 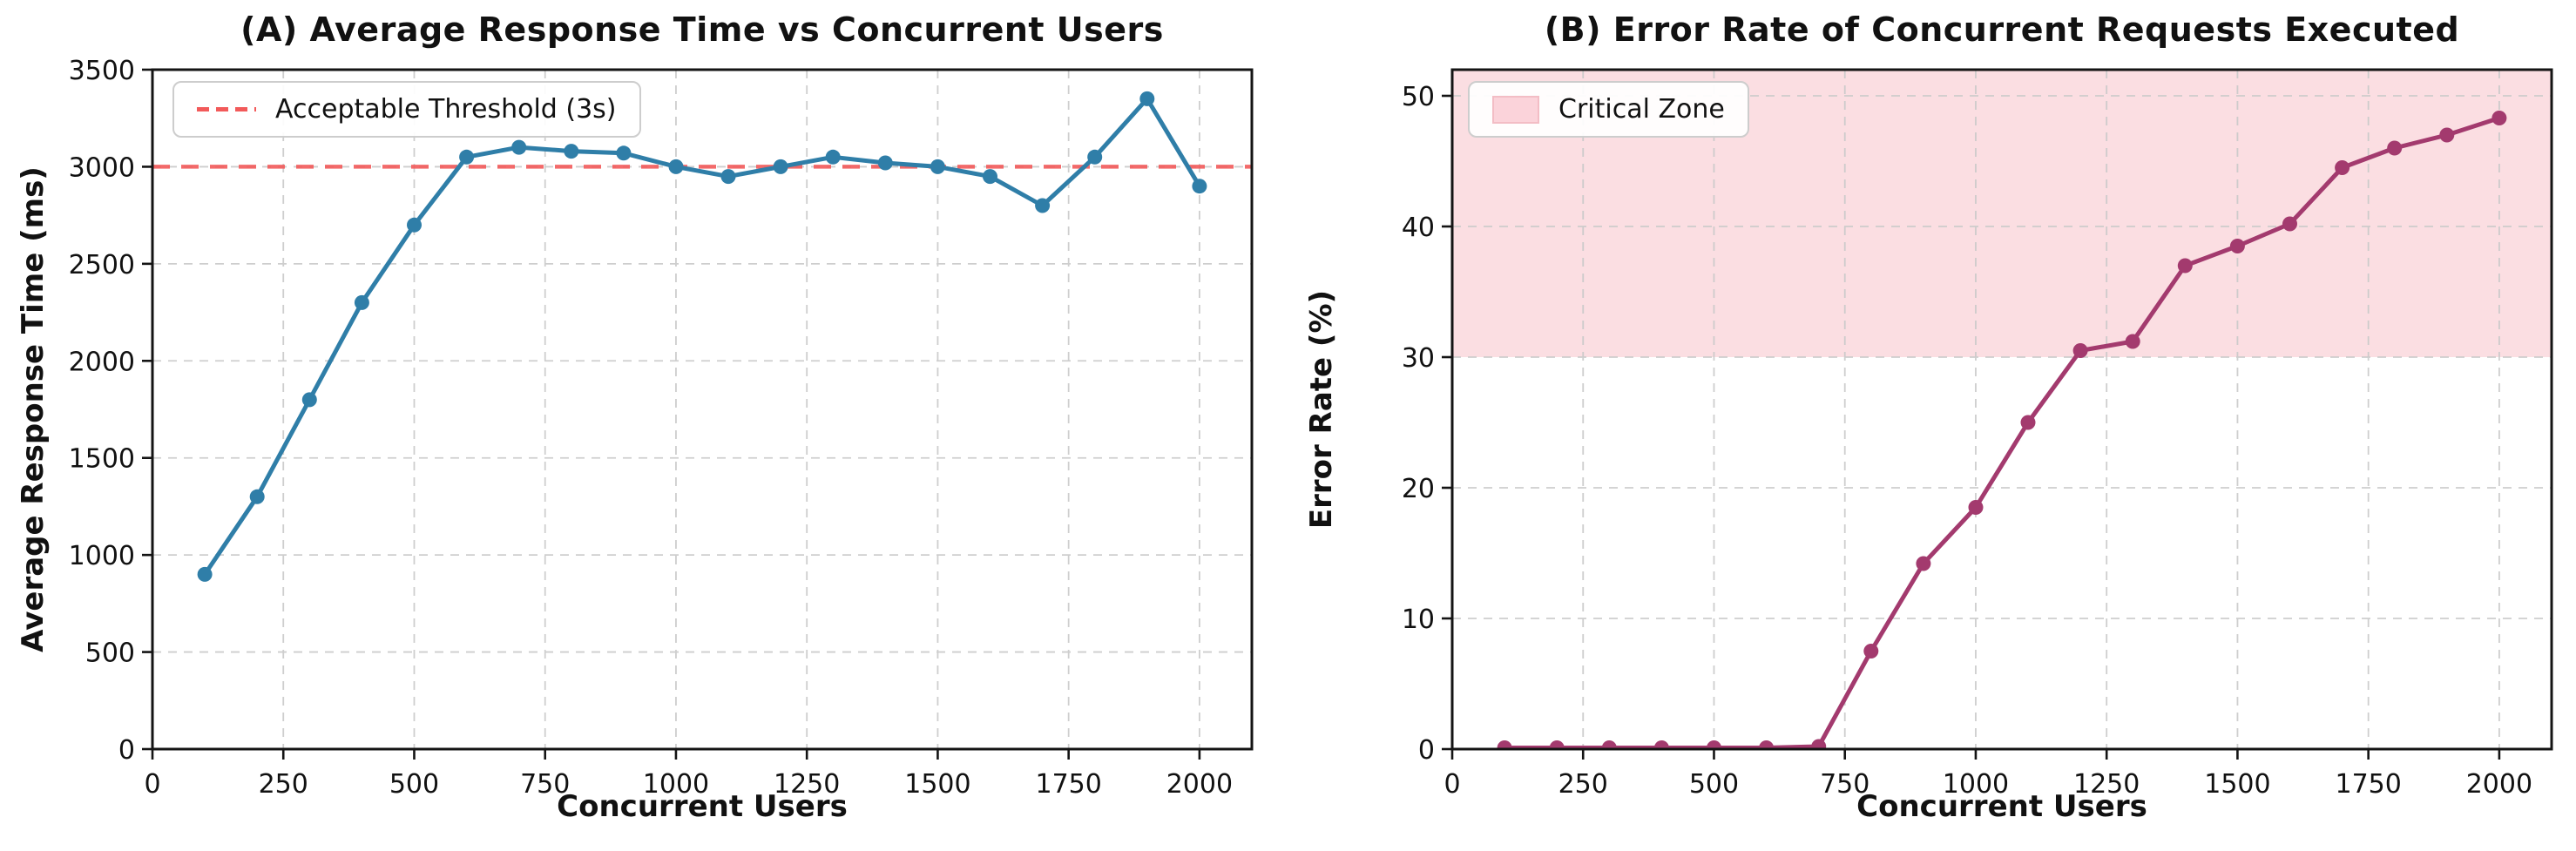 I want to click on chart-b-x-axis-label: Concurrent Users, so click(x=2001, y=806).